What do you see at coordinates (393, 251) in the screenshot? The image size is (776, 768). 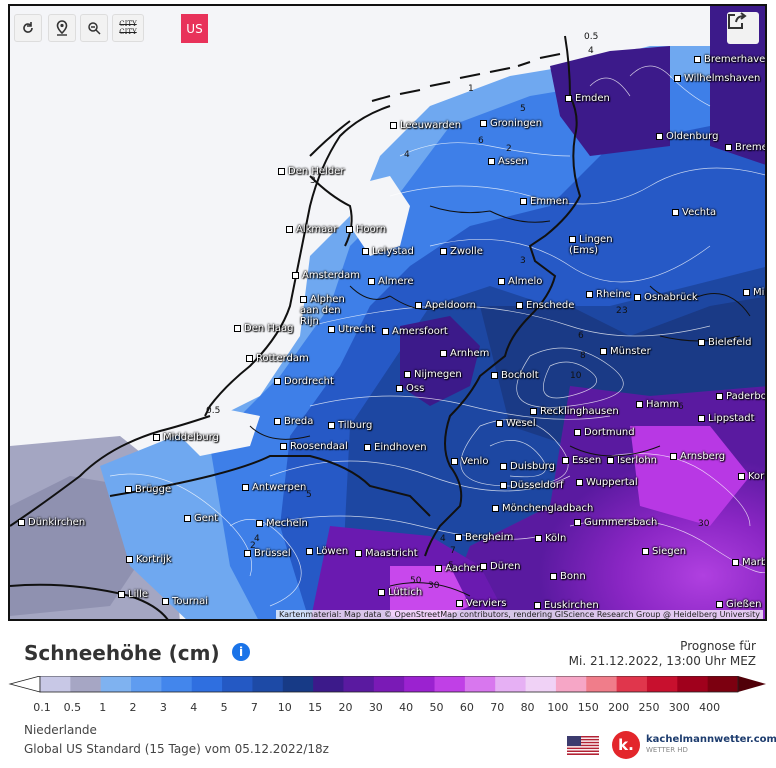 I see `city-name: Lelystad` at bounding box center [393, 251].